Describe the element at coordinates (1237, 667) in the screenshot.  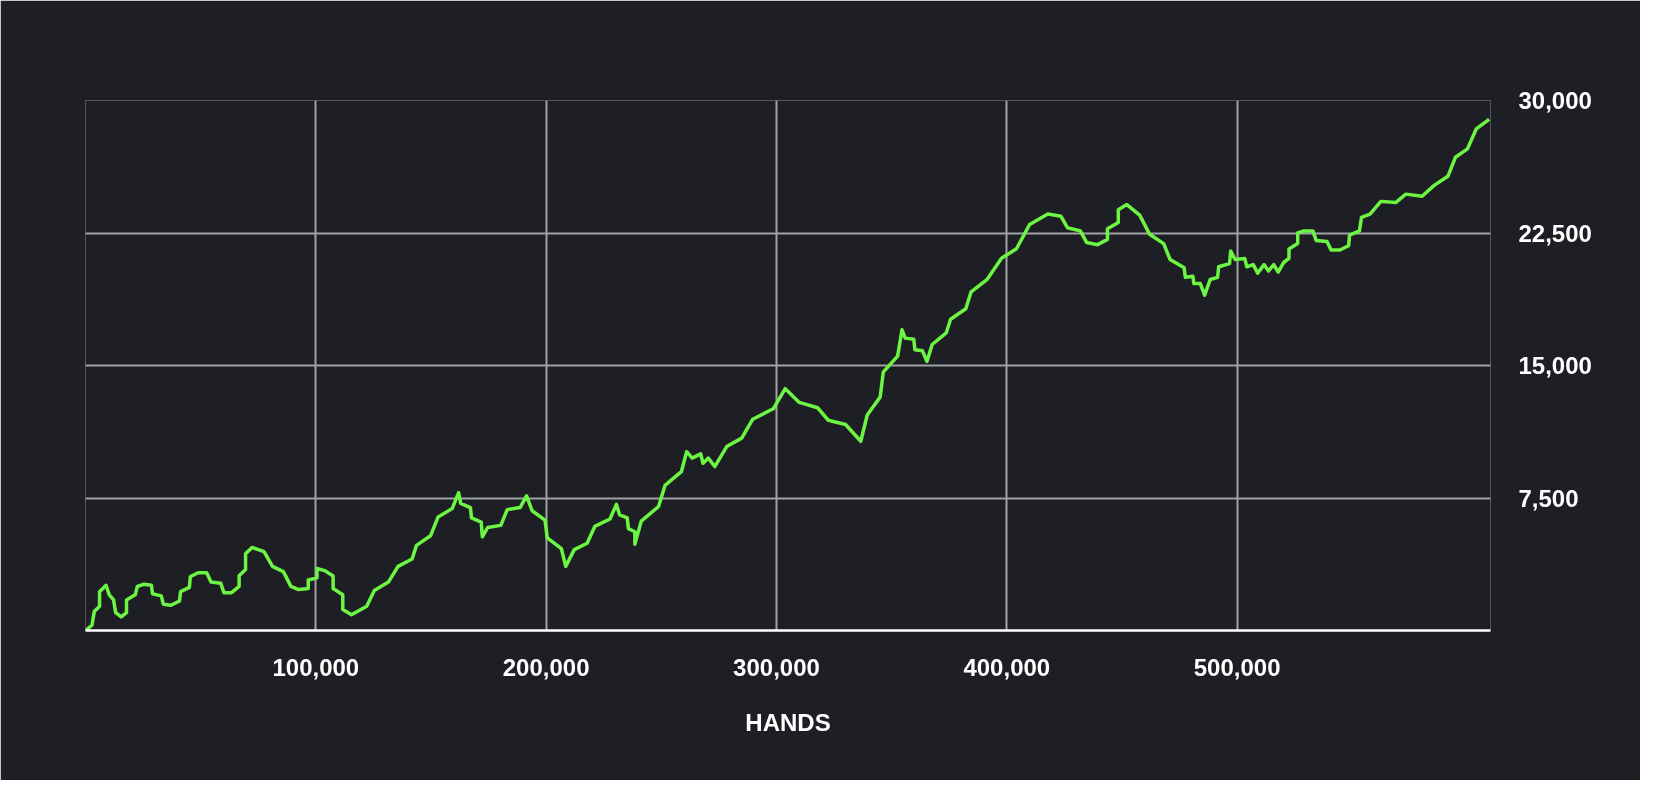
I see `x-tick-label: 500,000` at that location.